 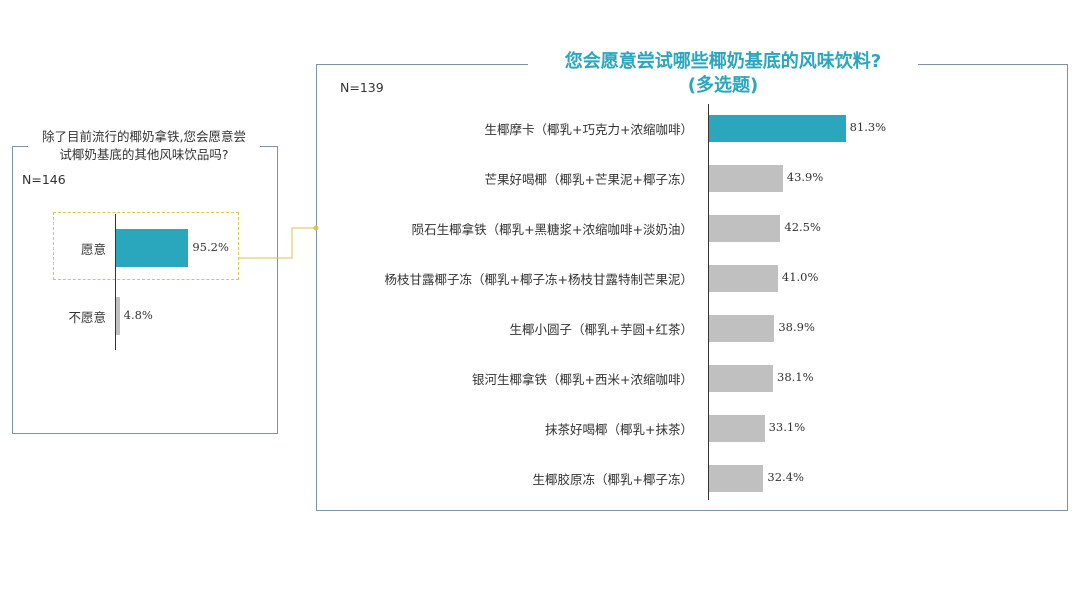 I want to click on right-sample-size: N=139, so click(x=362, y=87).